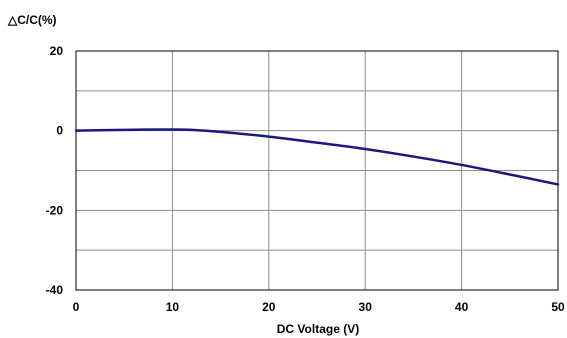 This screenshot has height=338, width=567. I want to click on y-tick-label: -20, so click(55, 210).